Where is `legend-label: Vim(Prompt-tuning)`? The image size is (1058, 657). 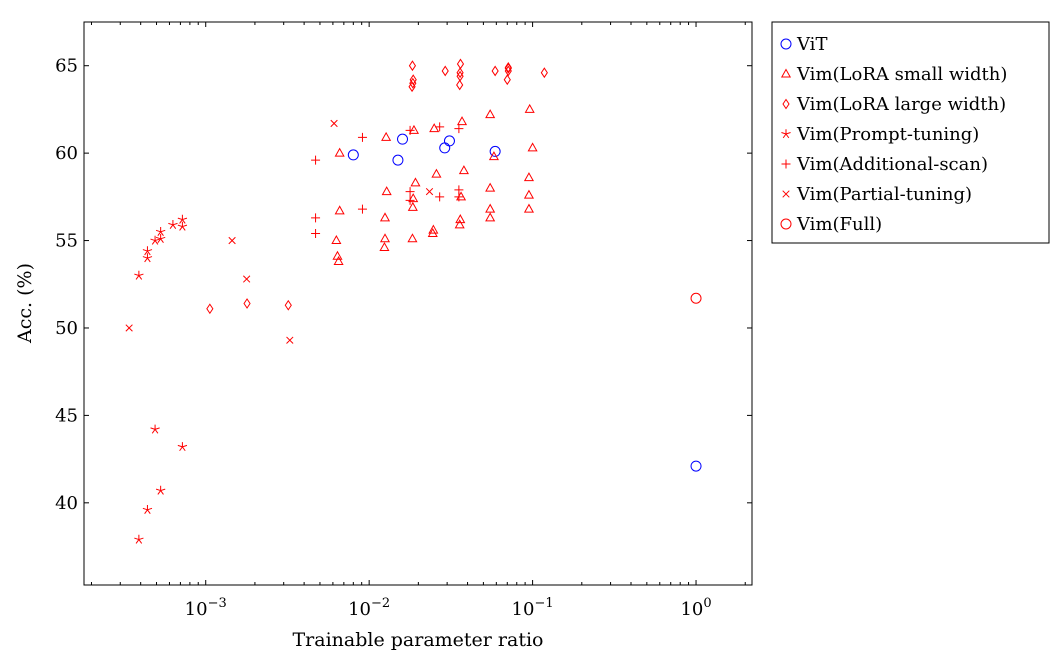
legend-label: Vim(Prompt-tuning) is located at coordinates (887, 134).